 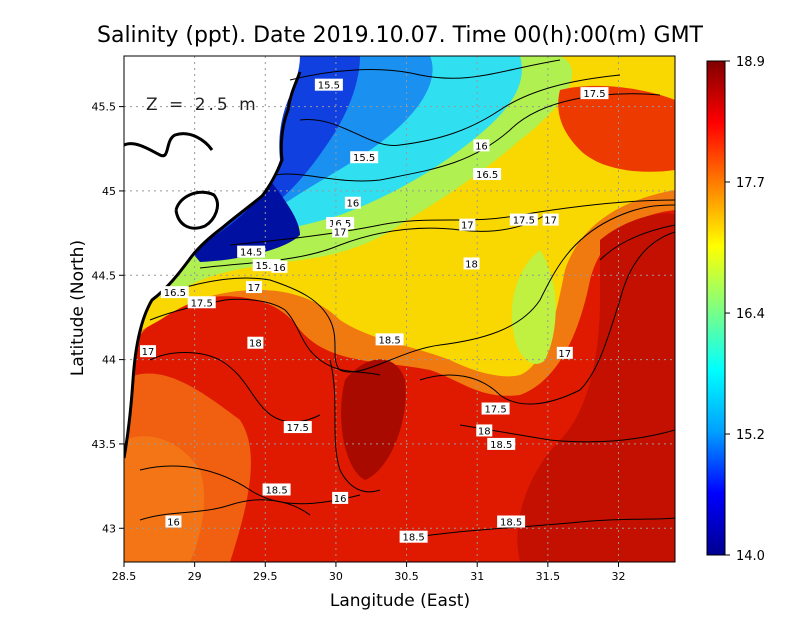 I want to click on y-tick-label: 43.5, so click(x=104, y=444).